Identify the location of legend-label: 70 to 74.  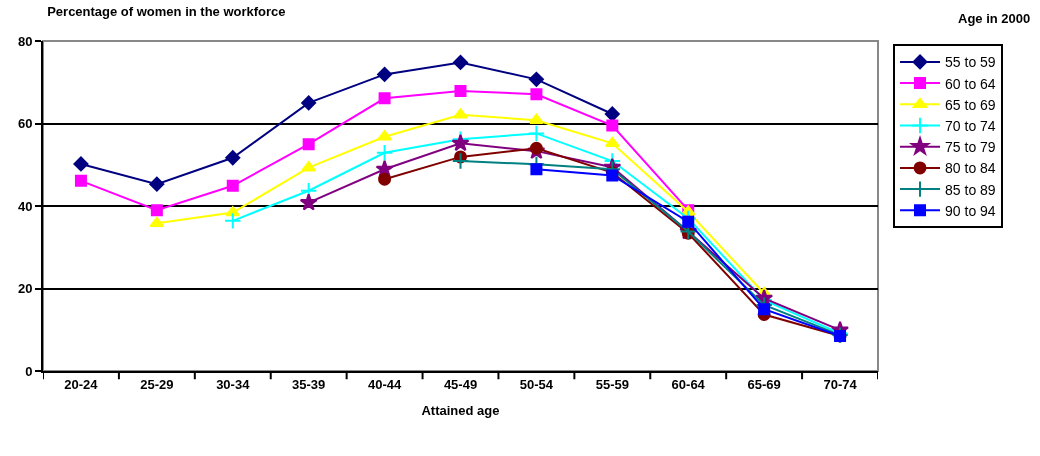
(970, 125).